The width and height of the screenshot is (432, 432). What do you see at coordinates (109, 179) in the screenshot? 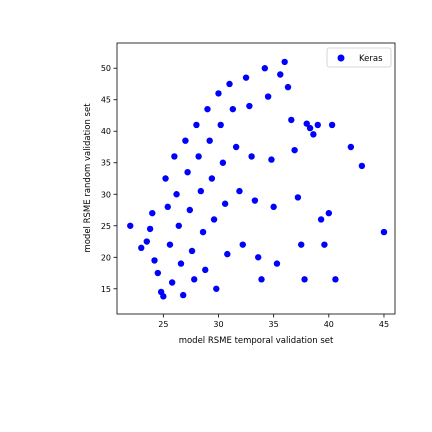
I see `y-ticks: 15 20 25 30 35 40 45 50` at bounding box center [109, 179].